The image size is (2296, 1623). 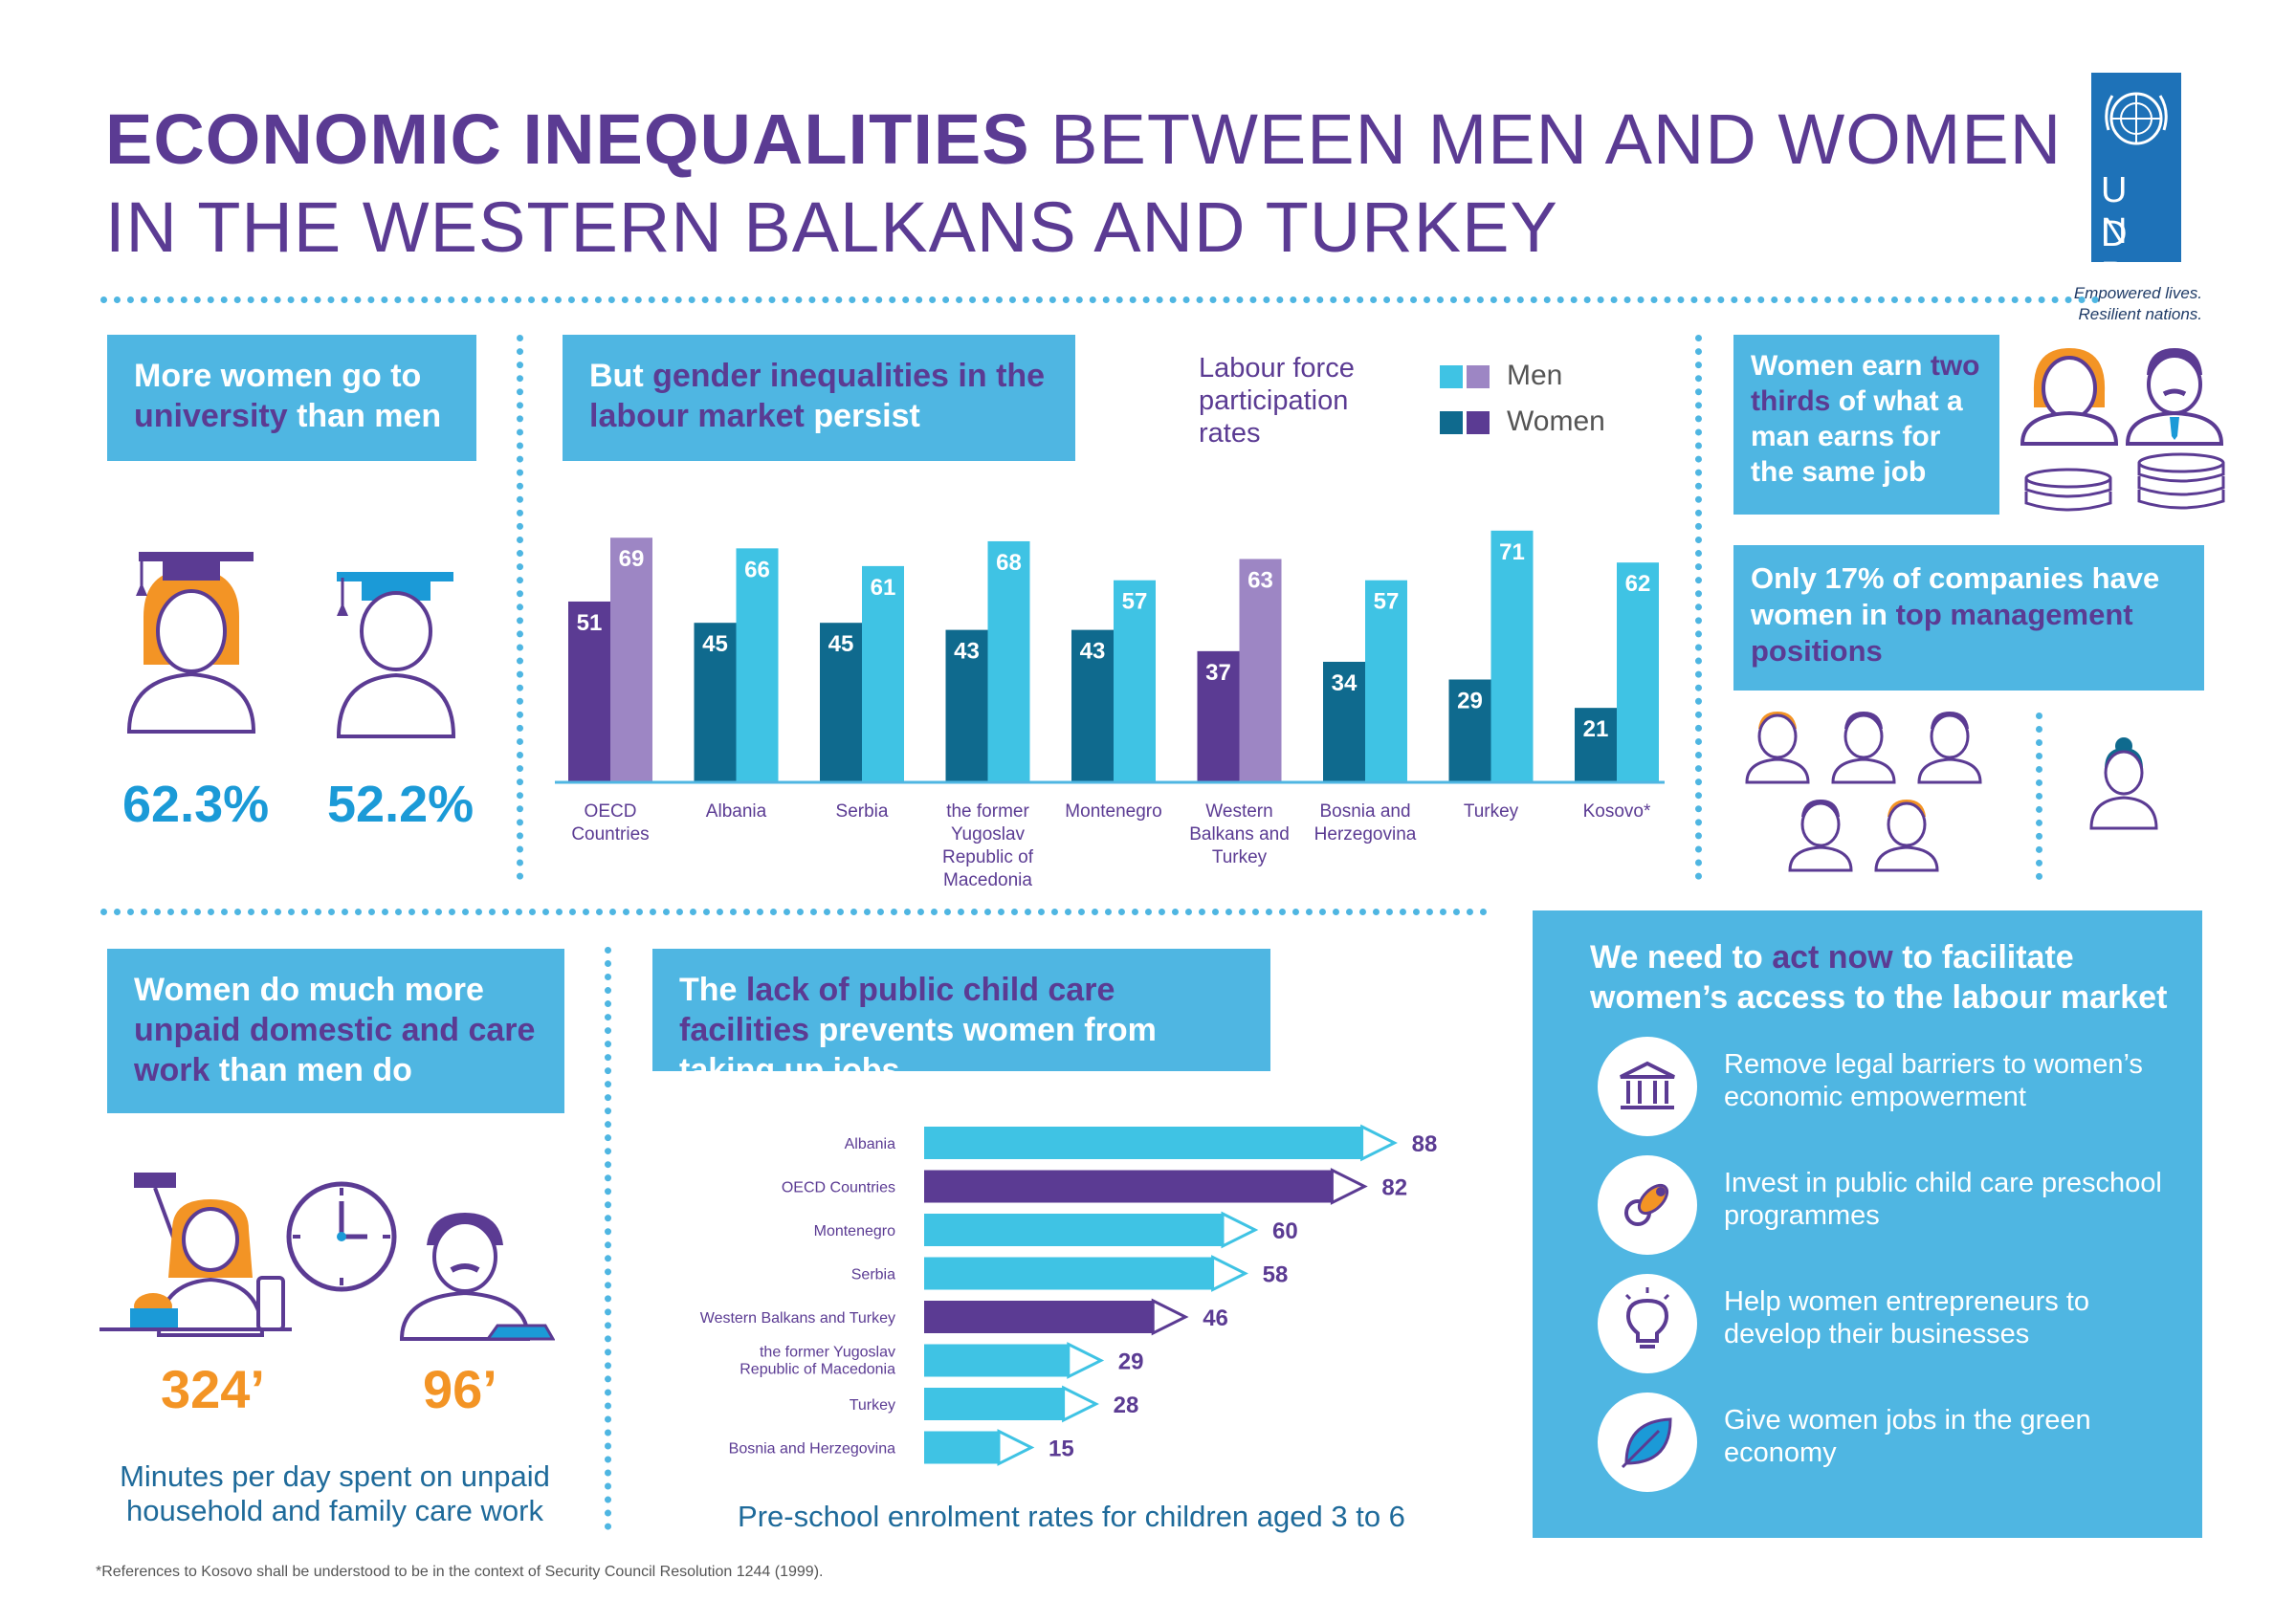 What do you see at coordinates (2039, 796) in the screenshot?
I see `divider-management` at bounding box center [2039, 796].